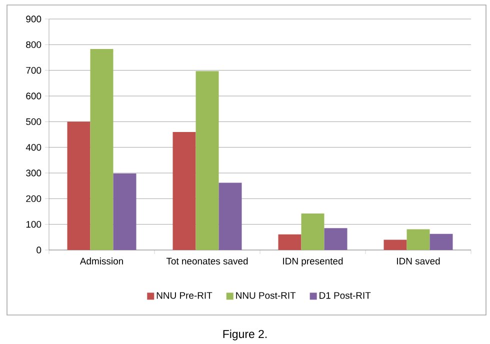  Describe the element at coordinates (418, 261) in the screenshot. I see `x-tick-label: IDN saved` at that location.